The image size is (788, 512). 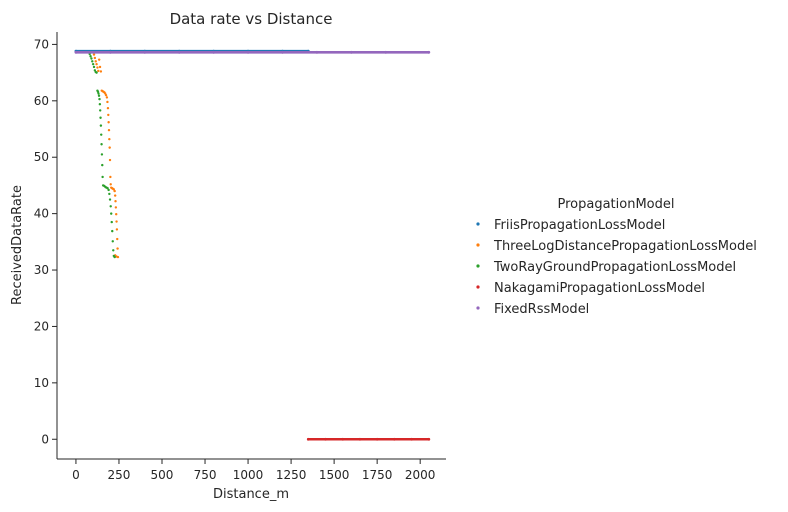 I want to click on legend-label: NakagamiPropagationLossModel, so click(x=599, y=288).